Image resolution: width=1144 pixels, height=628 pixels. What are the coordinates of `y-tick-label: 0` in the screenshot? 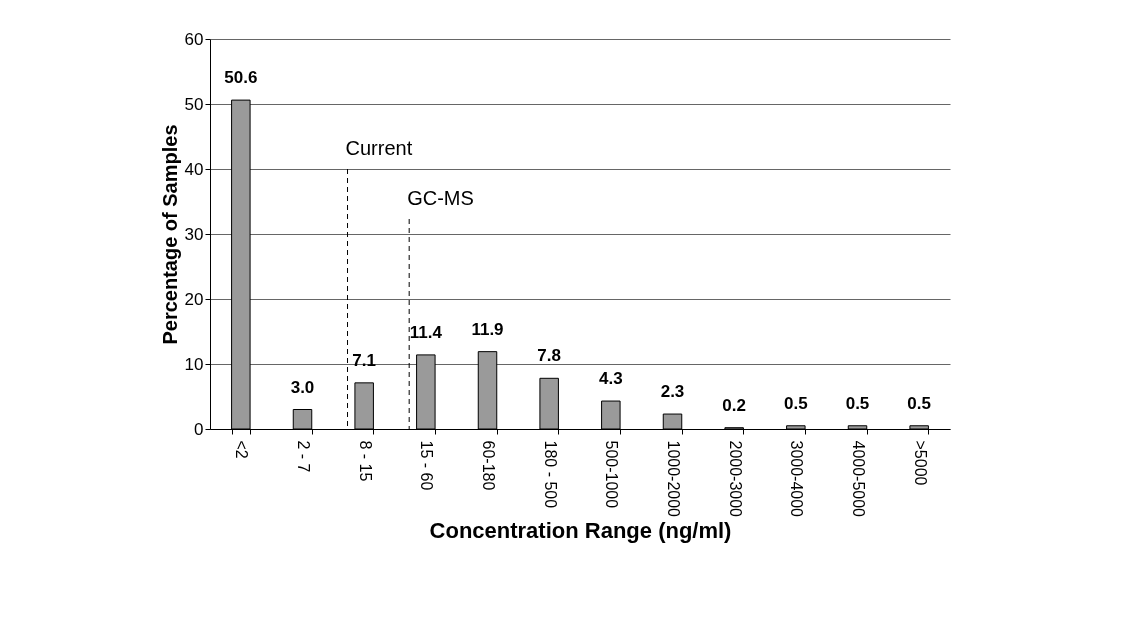 It's located at (199, 429).